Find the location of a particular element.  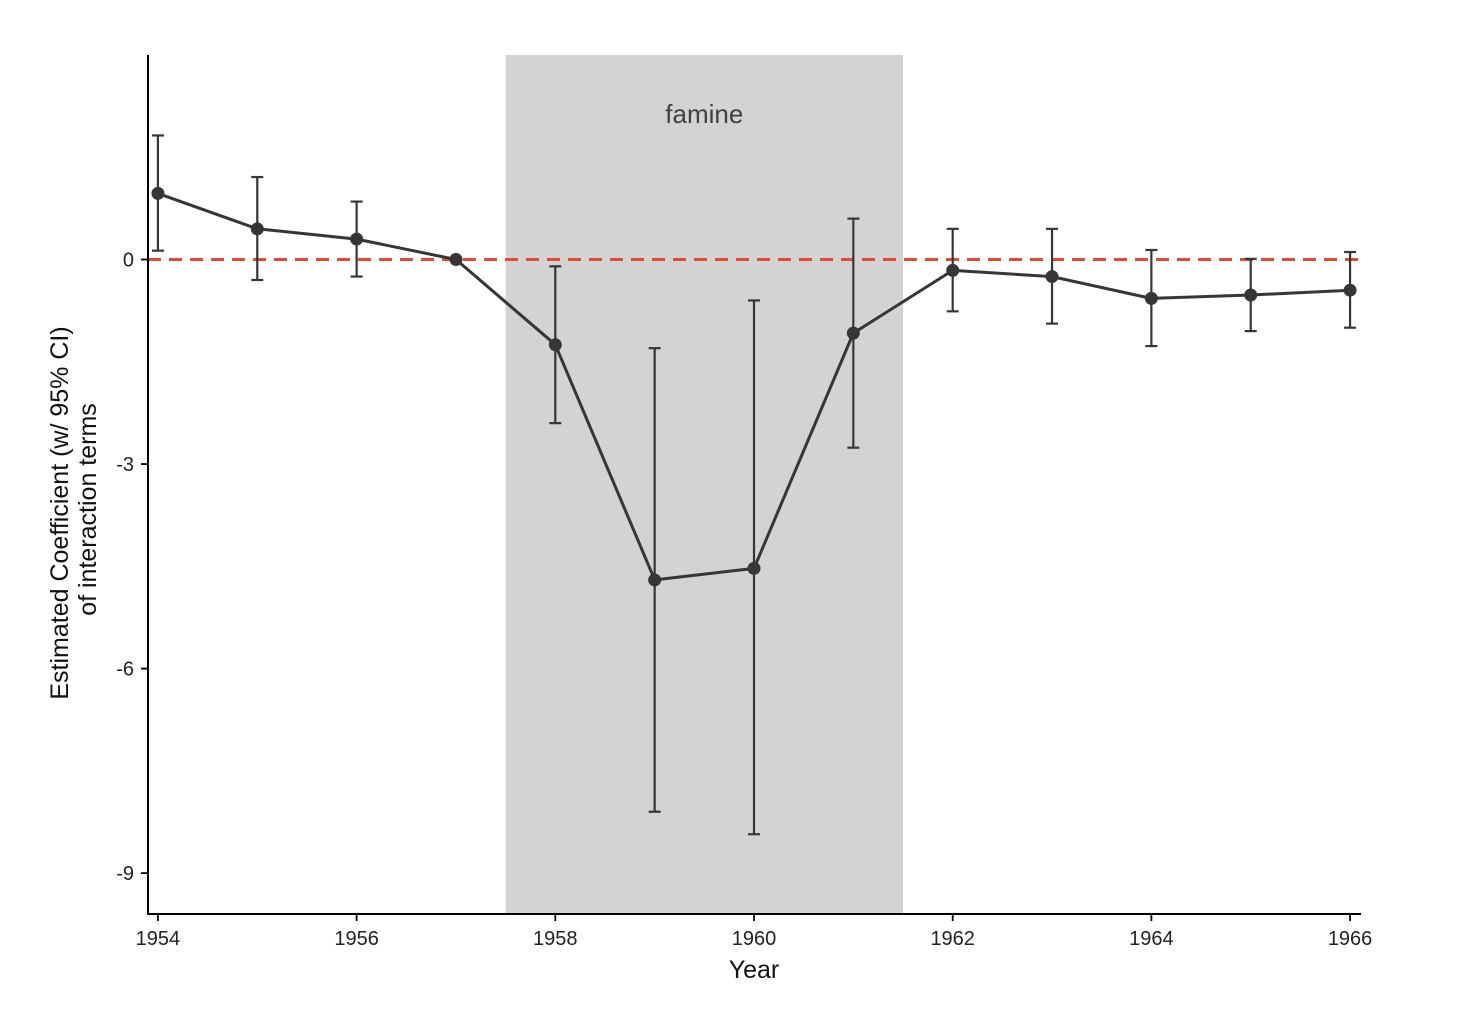

data-point-1955 is located at coordinates (257, 229).